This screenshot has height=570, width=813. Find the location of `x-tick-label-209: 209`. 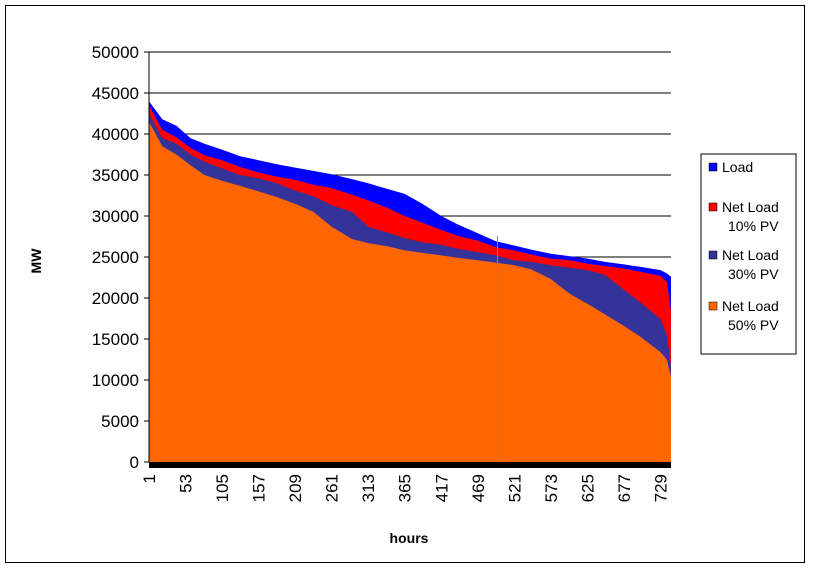

x-tick-label-209: 209 is located at coordinates (295, 488).